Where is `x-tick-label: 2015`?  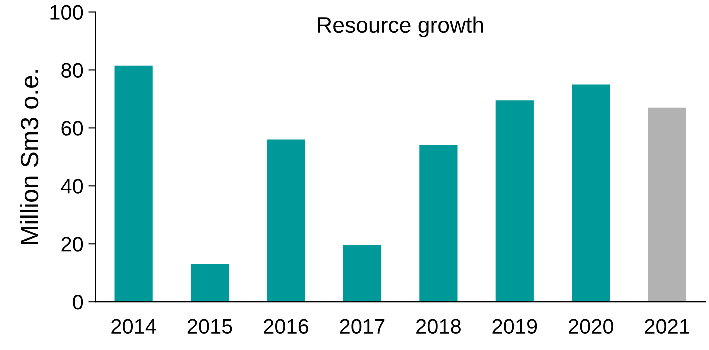
x-tick-label: 2015 is located at coordinates (210, 326).